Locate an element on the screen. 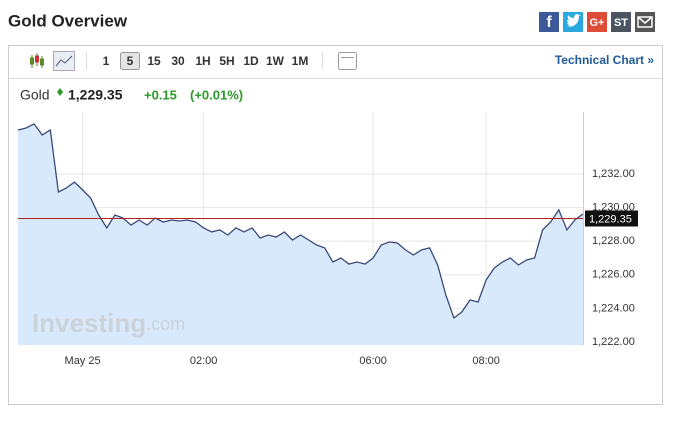  interval: 15 is located at coordinates (154, 61).